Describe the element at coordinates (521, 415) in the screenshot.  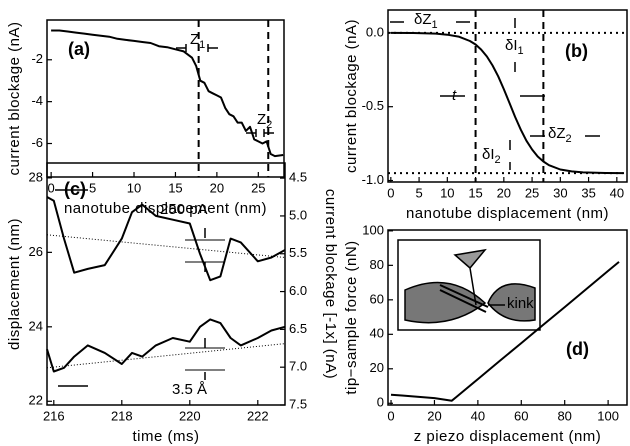
I see `x-tick-label: 60` at that location.